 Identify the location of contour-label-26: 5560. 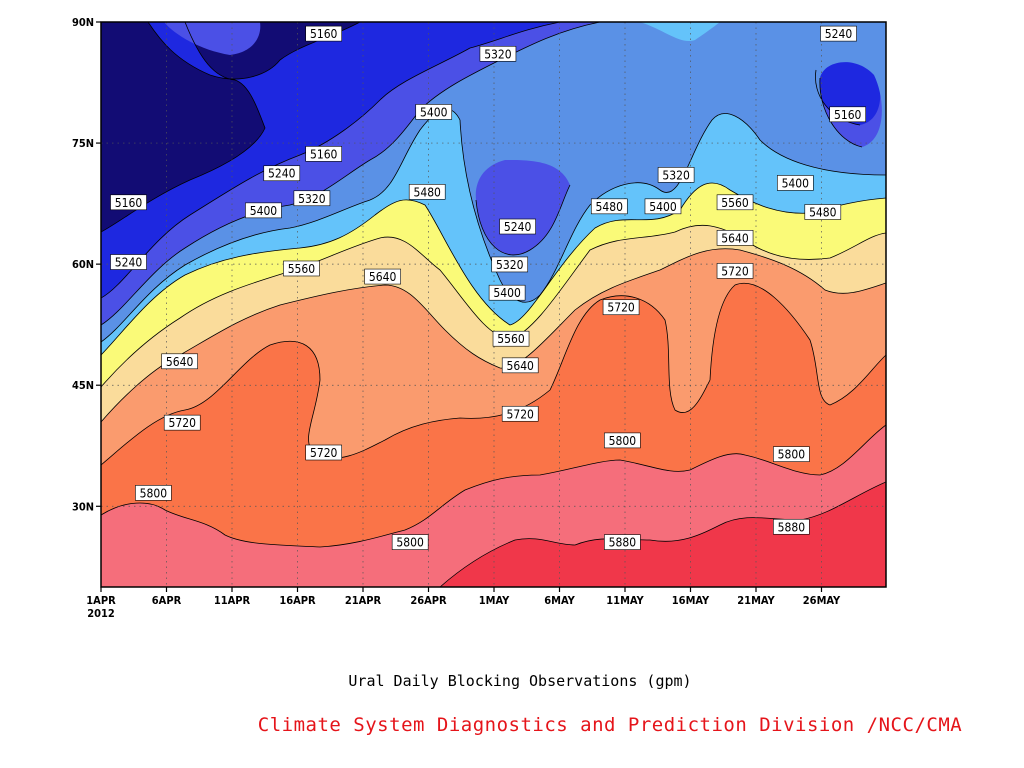
(511, 338).